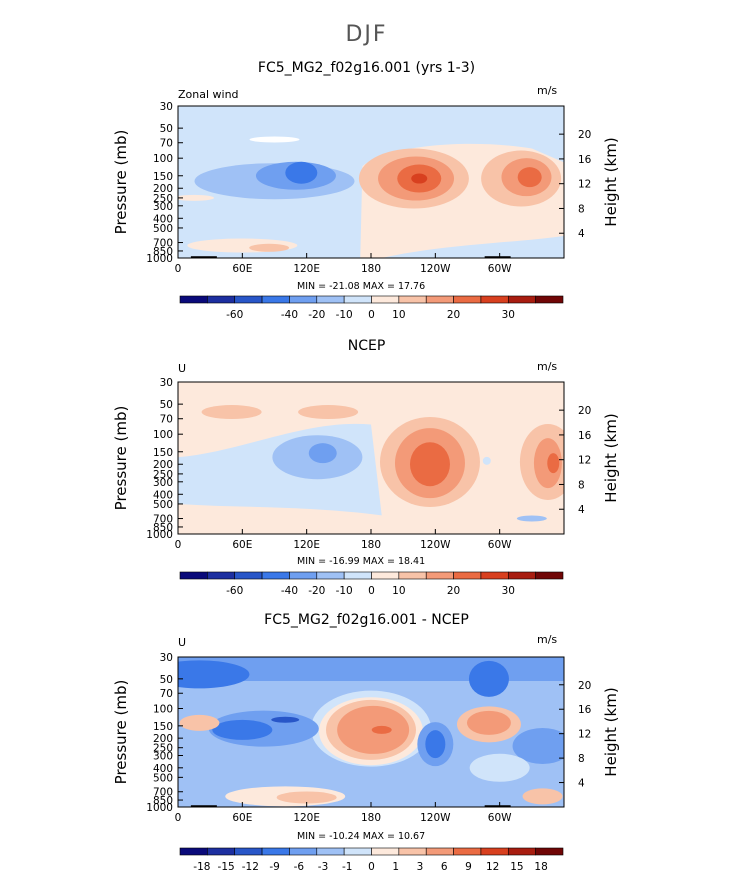 This screenshot has height=872, width=733. I want to click on panel1-ytick-label: 700, so click(163, 244).